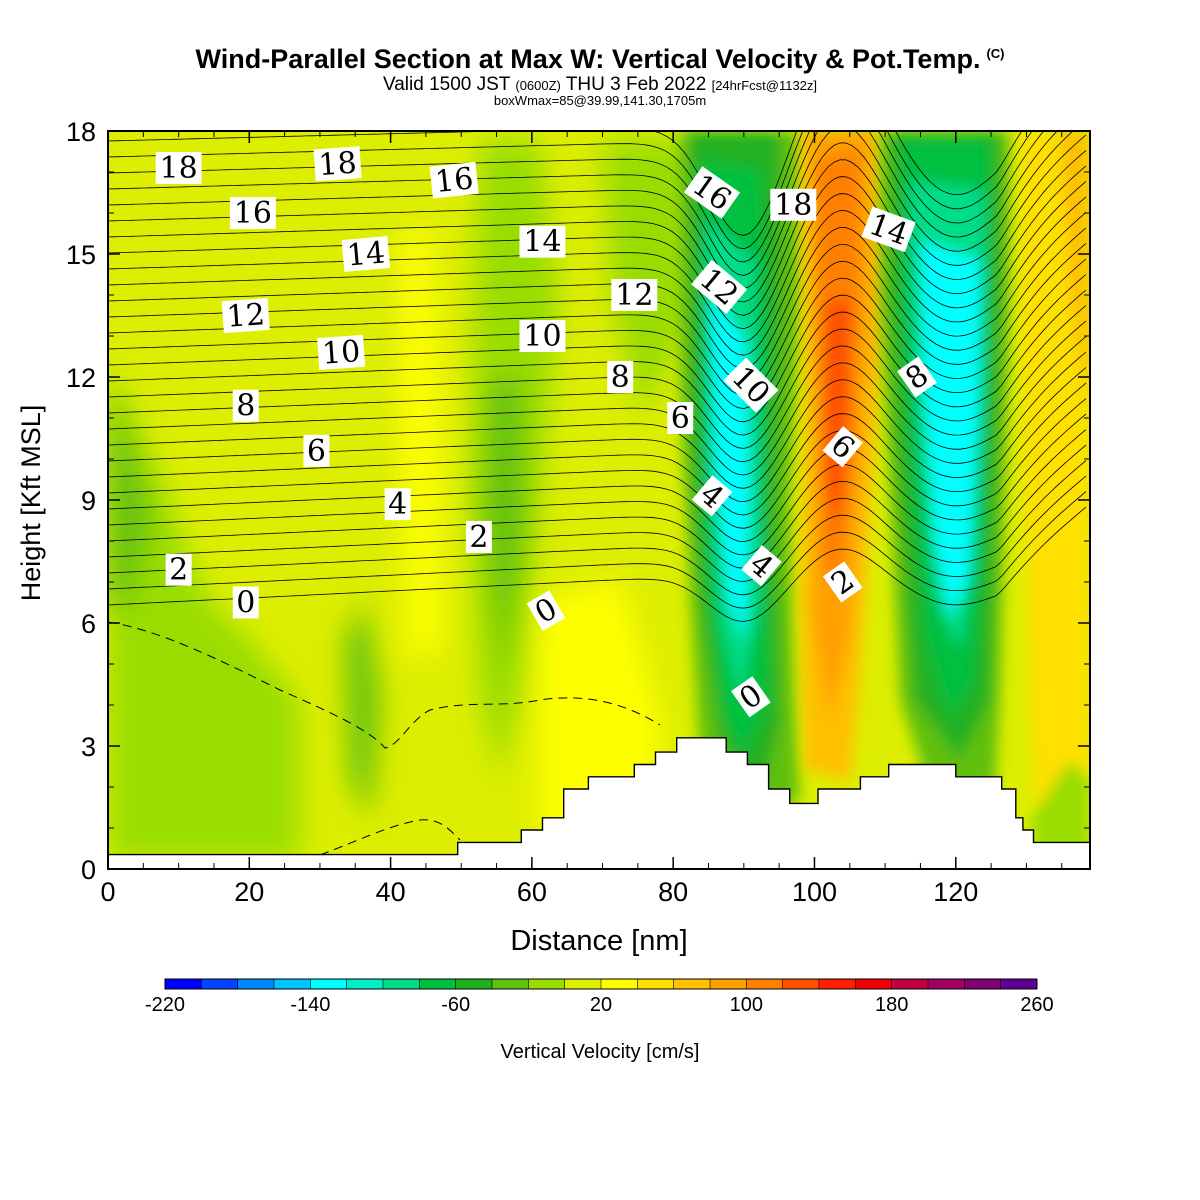  Describe the element at coordinates (995, 53) in the screenshot. I see `copyright-mark: (C)` at that location.